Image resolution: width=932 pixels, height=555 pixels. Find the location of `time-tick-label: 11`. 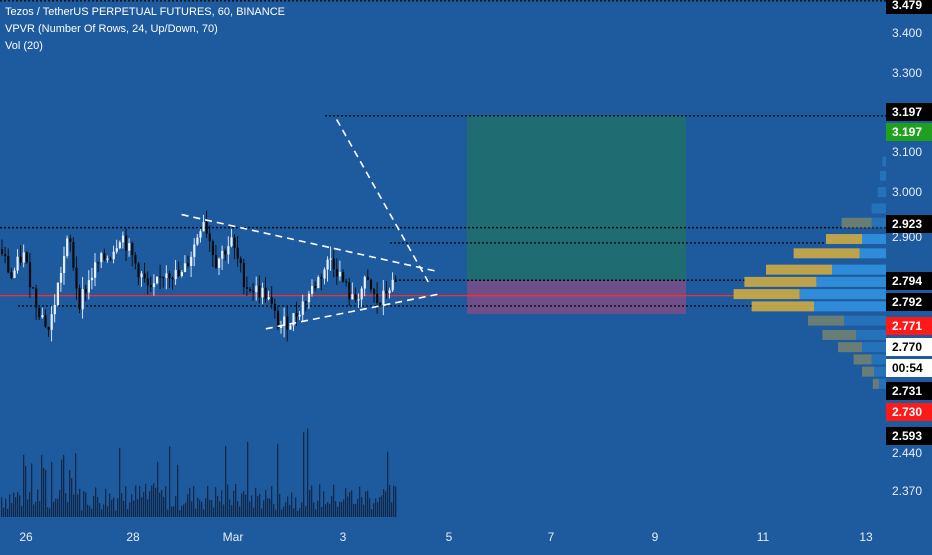

time-tick-label: 11 is located at coordinates (763, 537).